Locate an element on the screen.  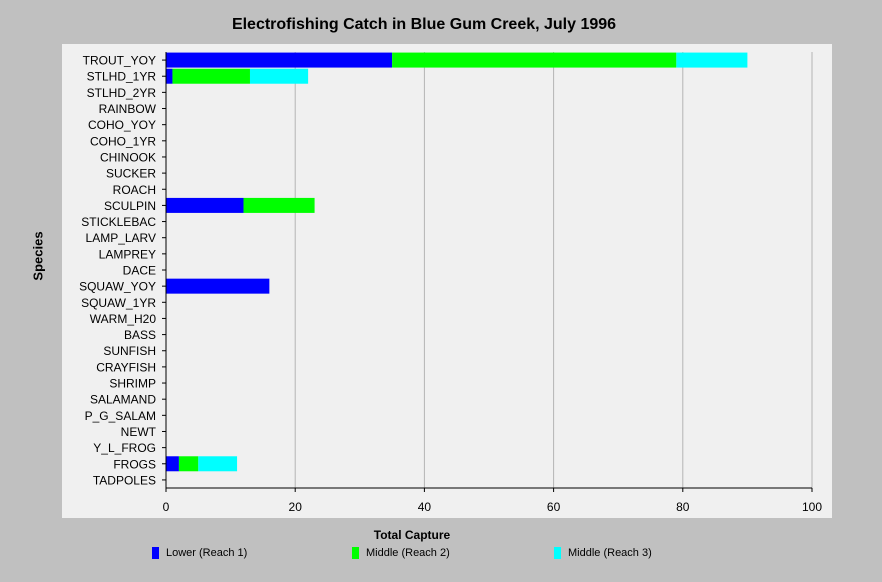
y-tick-label: STLHD_2YR is located at coordinates (122, 93).